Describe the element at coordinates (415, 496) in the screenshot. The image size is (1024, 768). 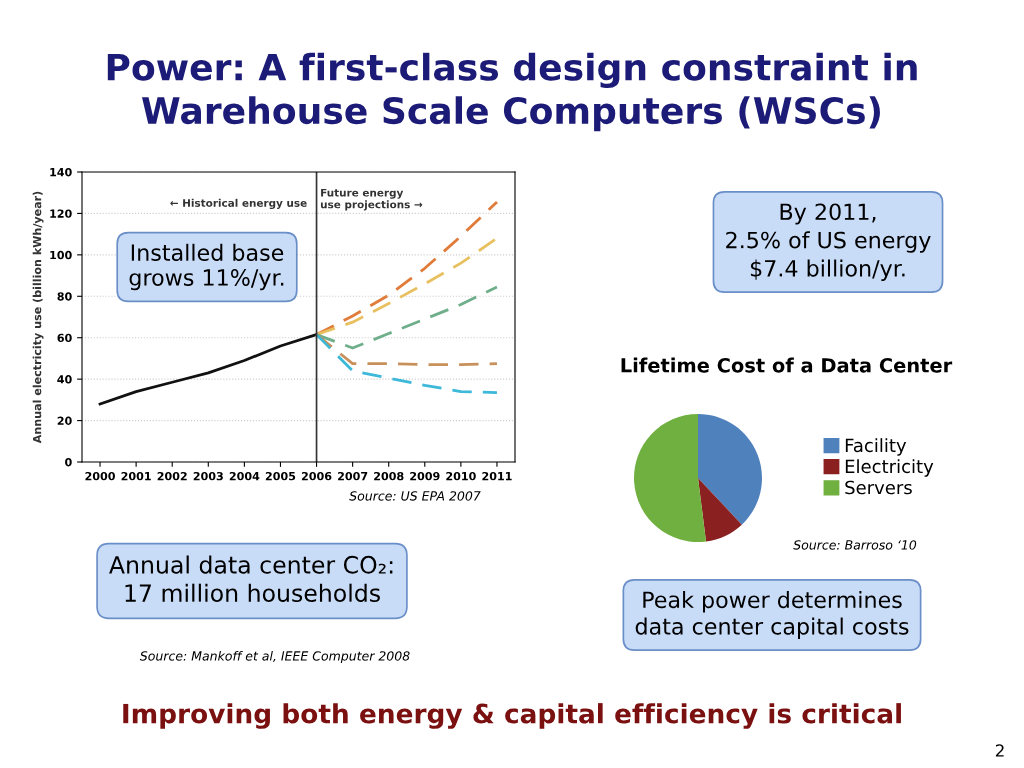
I see `source-note: Source: US EPA 2007` at that location.